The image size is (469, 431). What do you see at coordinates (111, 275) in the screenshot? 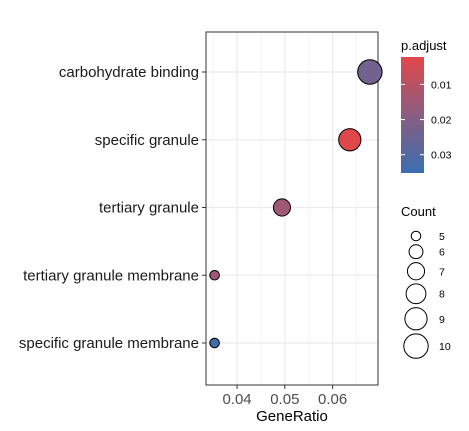
I see `y-tick-label: tertiary granule membrane` at bounding box center [111, 275].